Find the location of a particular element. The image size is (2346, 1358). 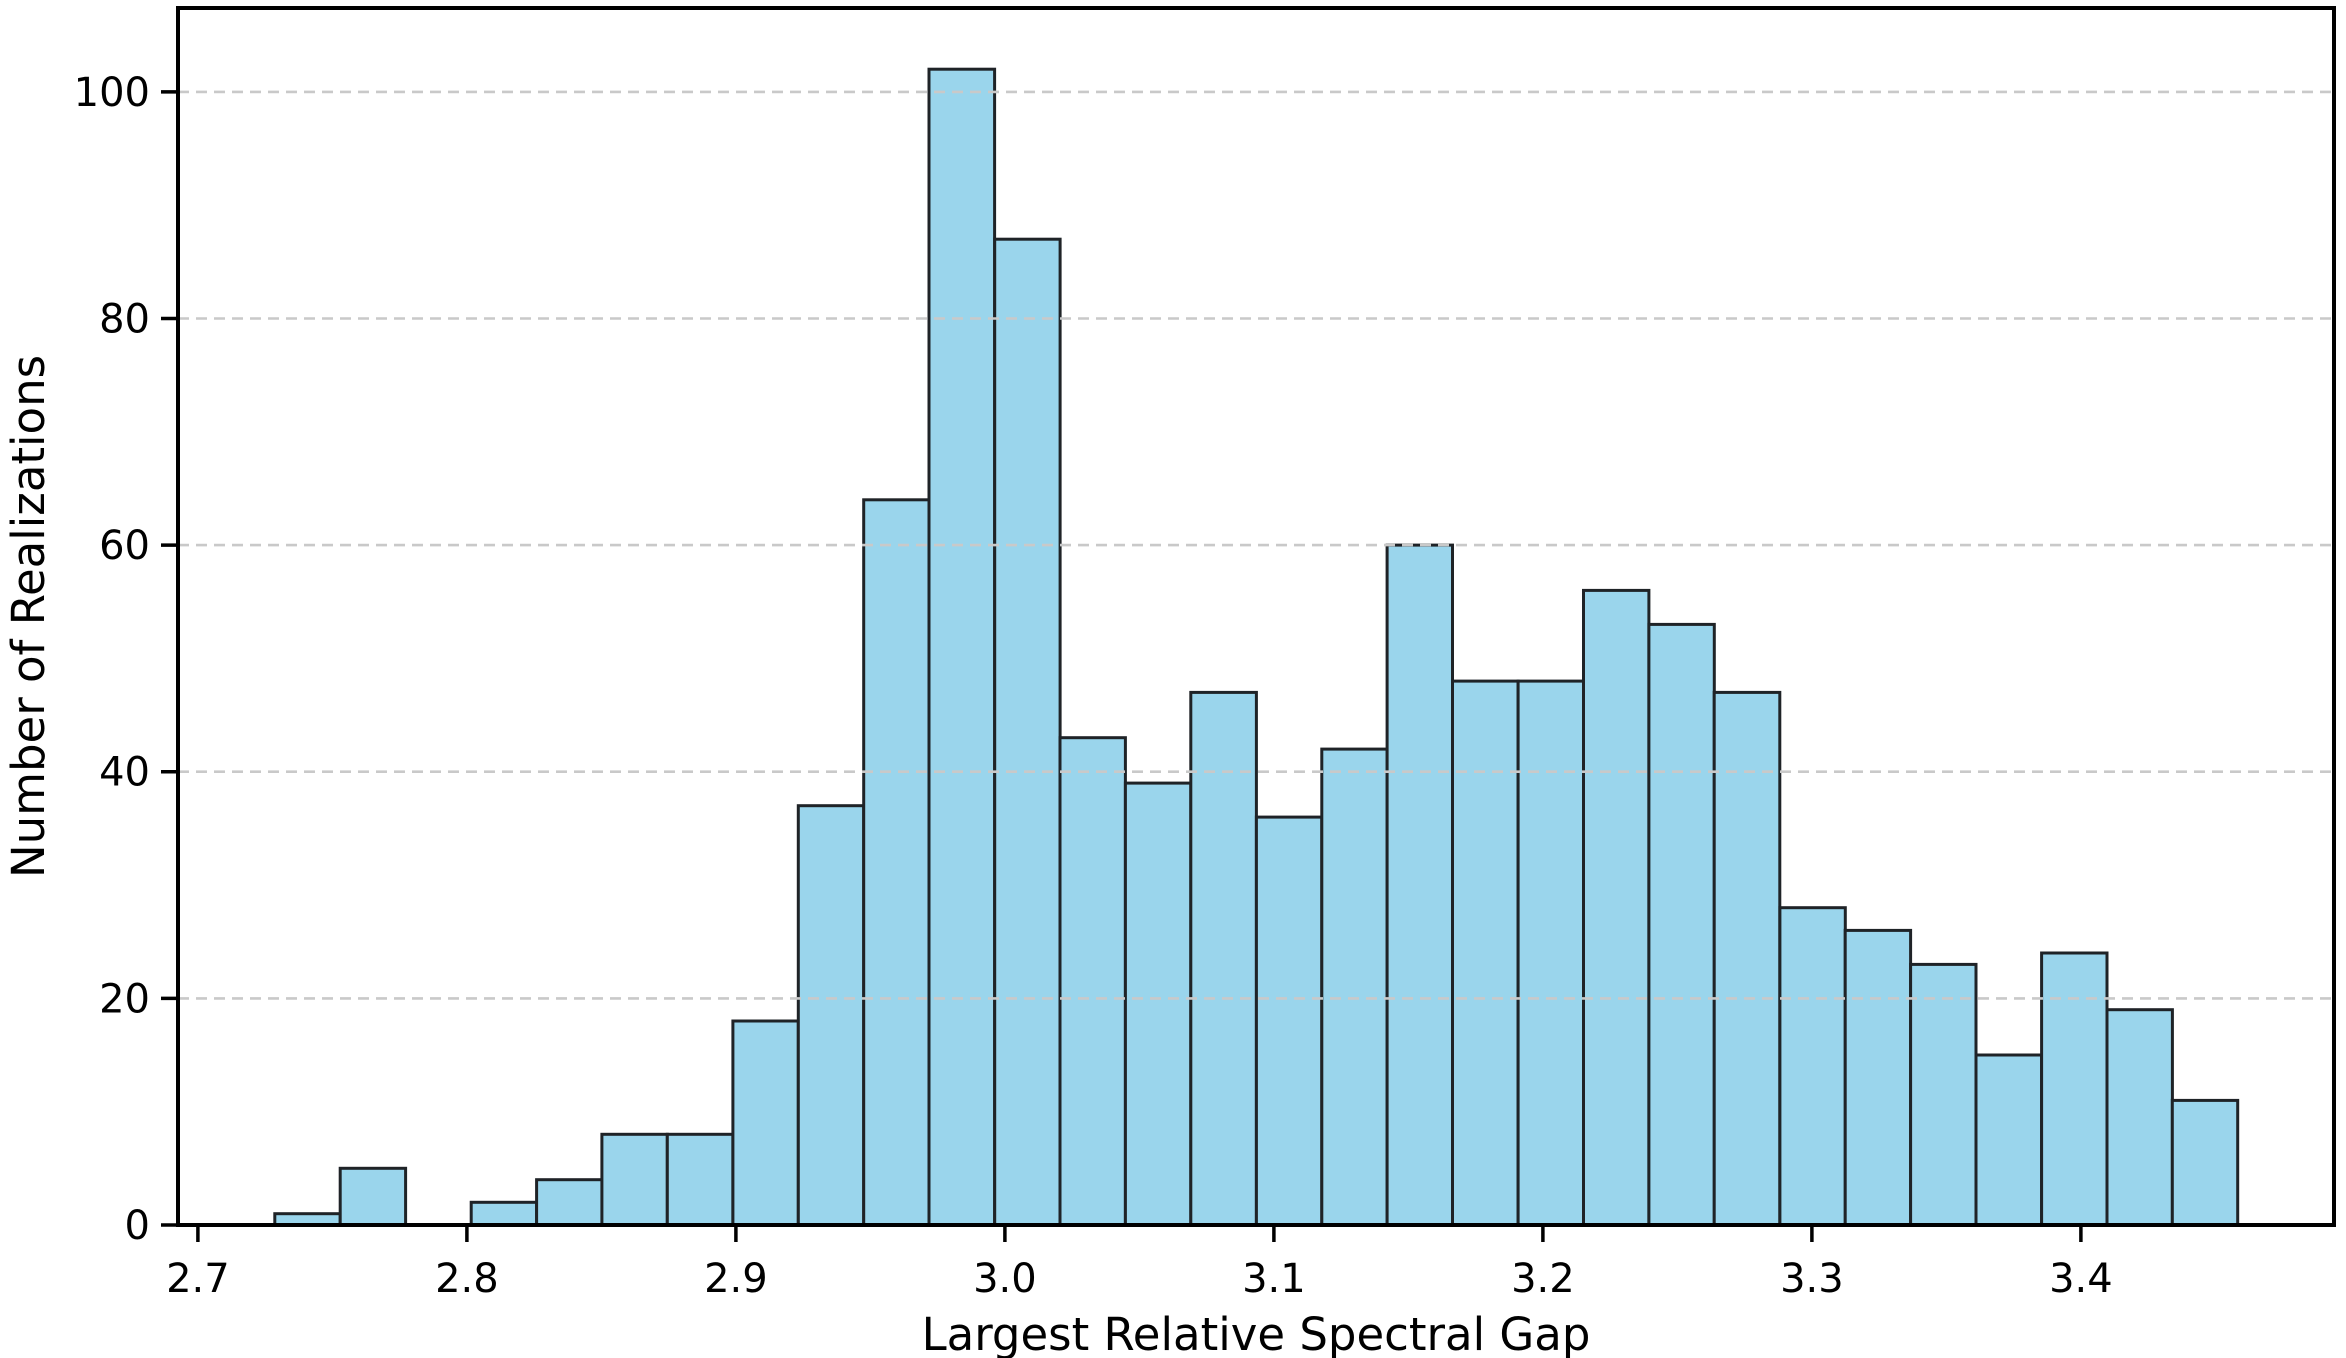

x-tick-label: 2.7 is located at coordinates (198, 1279).